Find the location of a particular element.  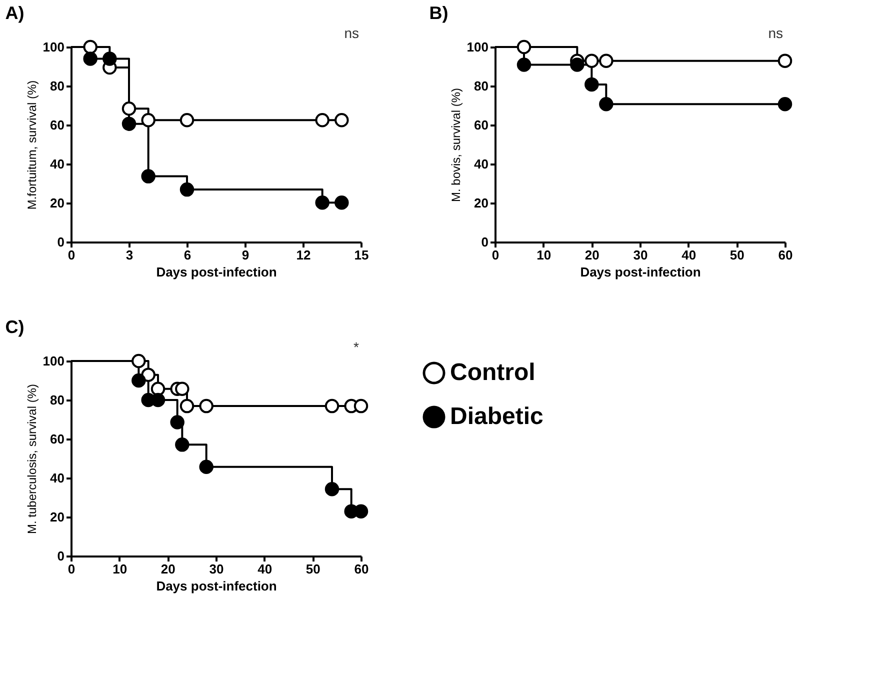

x-tick-label: 6 is located at coordinates (188, 255).